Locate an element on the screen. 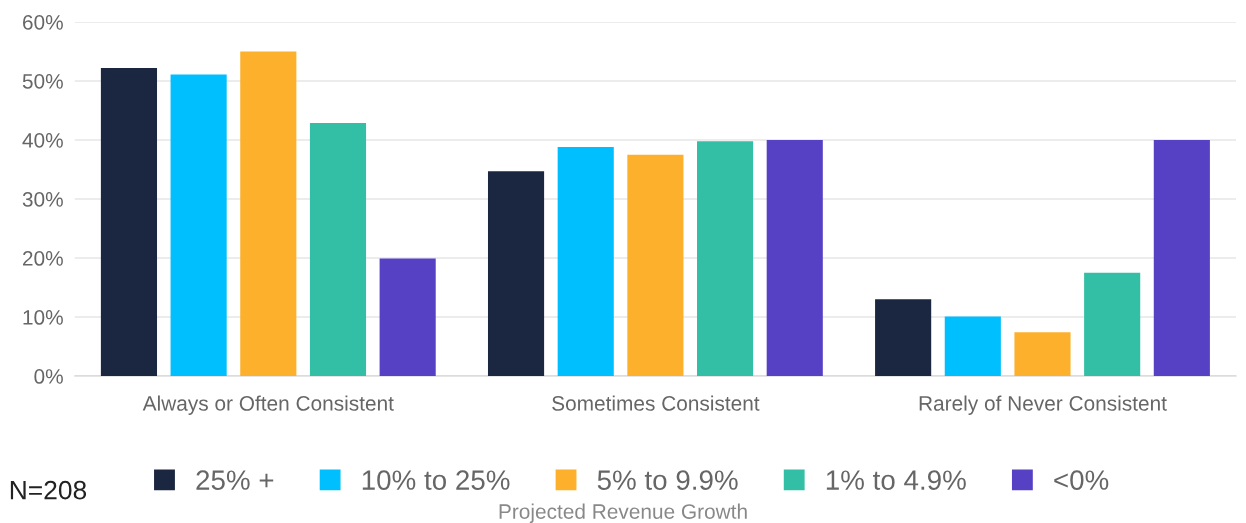 This screenshot has height=523, width=1246. y-tick-label: 0% is located at coordinates (48, 376).